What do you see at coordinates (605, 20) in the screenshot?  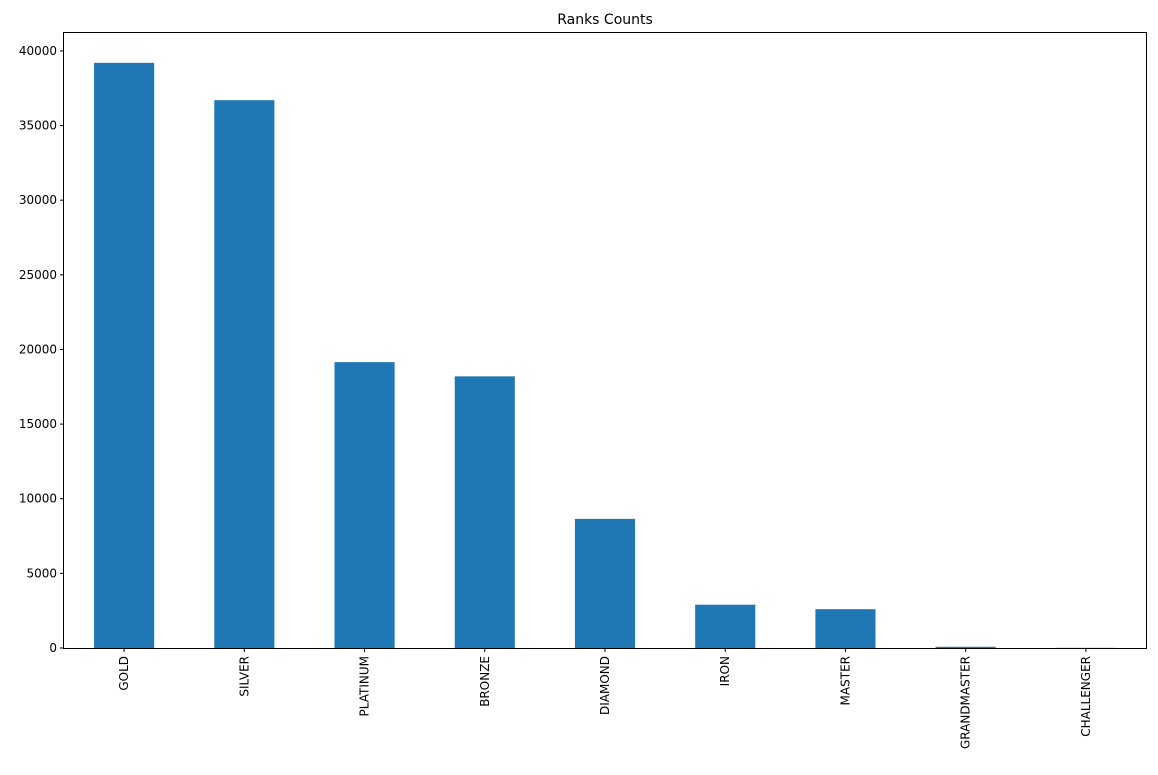 I see `chart-title: Ranks Counts` at bounding box center [605, 20].